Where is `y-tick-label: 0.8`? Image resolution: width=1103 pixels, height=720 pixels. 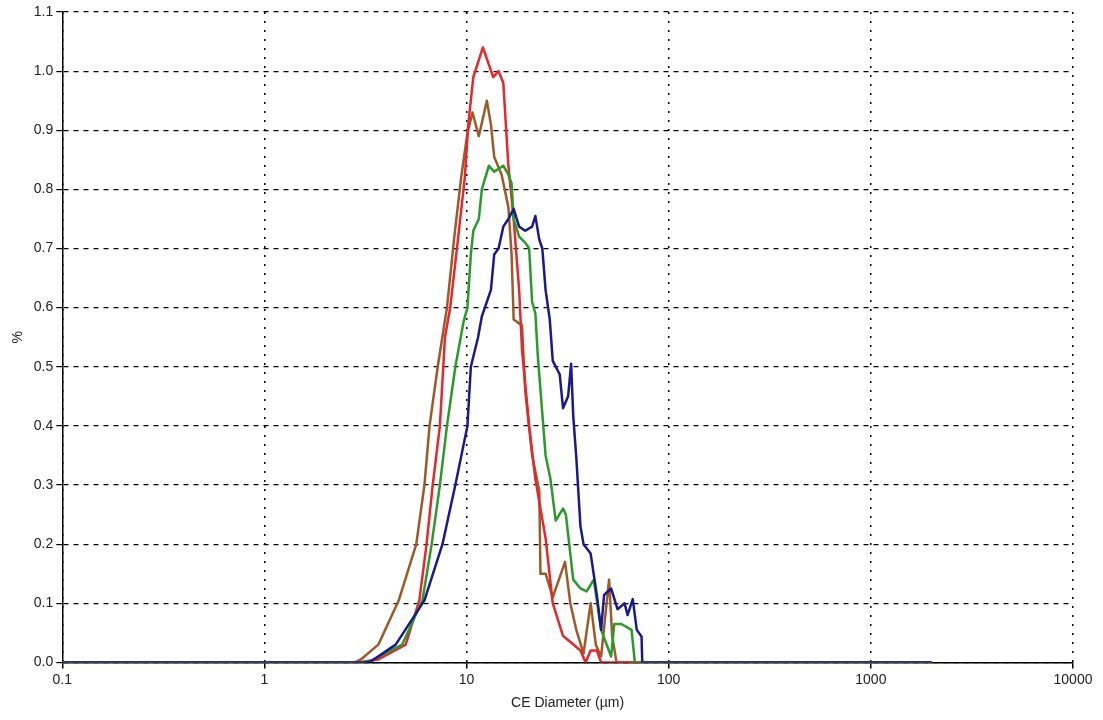
y-tick-label: 0.8 is located at coordinates (43, 188).